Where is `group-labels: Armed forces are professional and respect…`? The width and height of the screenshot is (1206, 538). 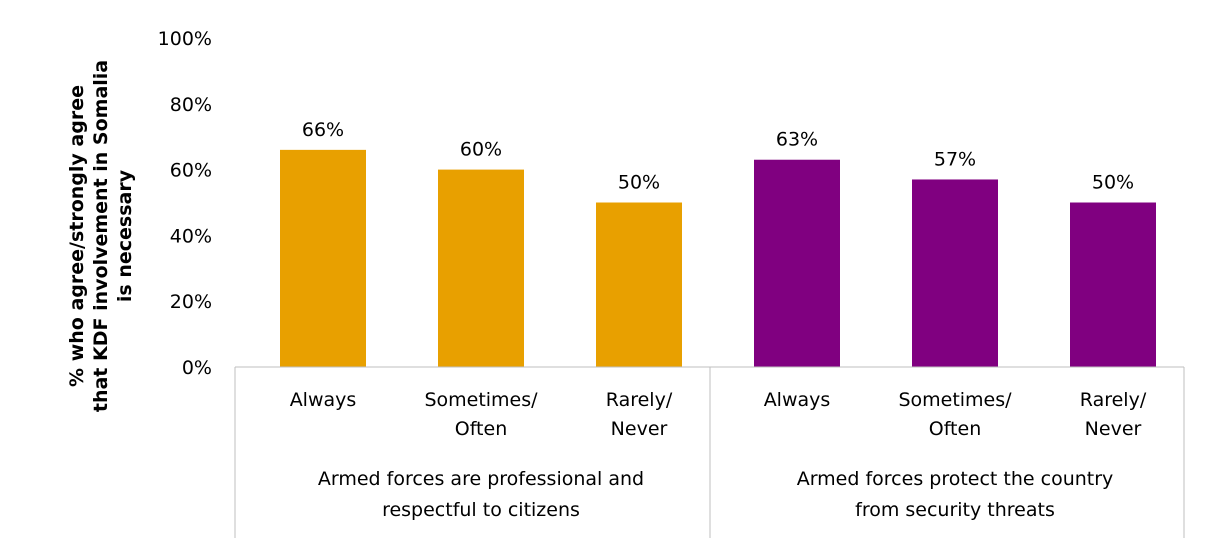
group-labels: Armed forces are professional and respect… is located at coordinates (715, 494).